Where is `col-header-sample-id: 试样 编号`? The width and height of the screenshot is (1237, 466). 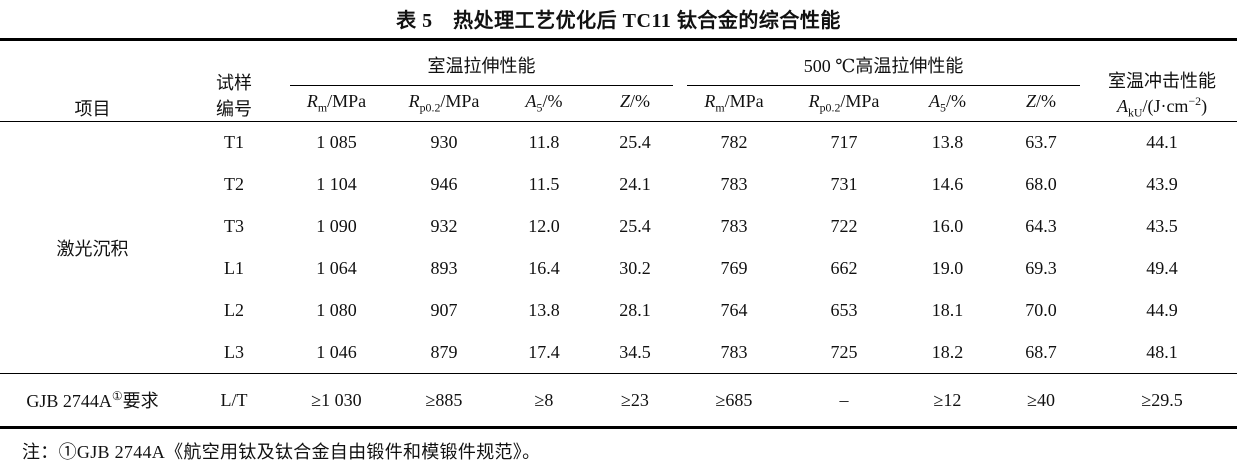 col-header-sample-id: 试样 编号 is located at coordinates (234, 80).